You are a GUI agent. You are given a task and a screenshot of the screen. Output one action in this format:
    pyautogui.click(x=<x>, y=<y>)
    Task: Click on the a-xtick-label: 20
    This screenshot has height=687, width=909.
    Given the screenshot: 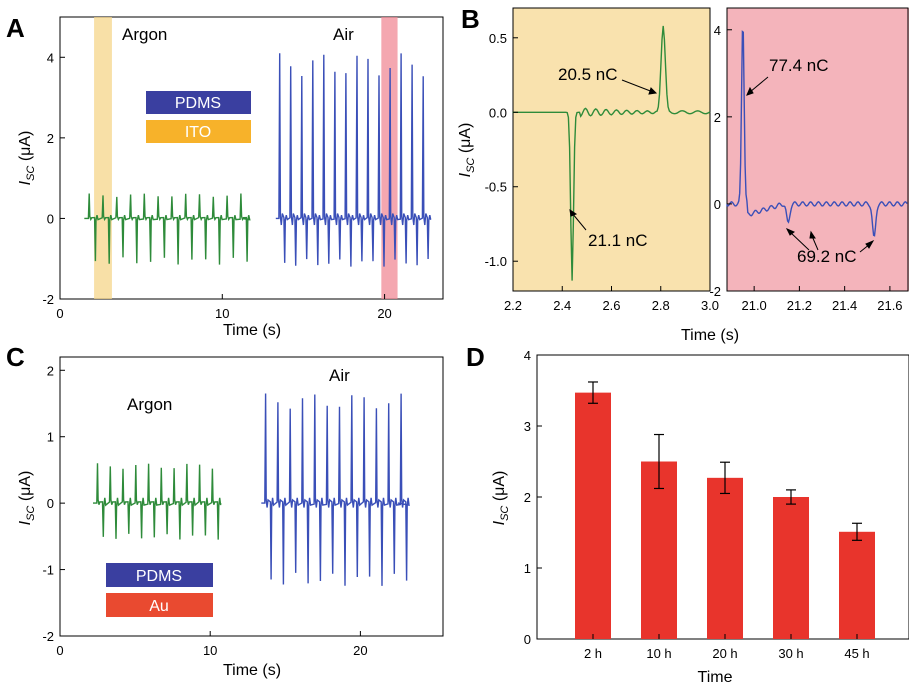 What is the action you would take?
    pyautogui.click(x=384, y=313)
    